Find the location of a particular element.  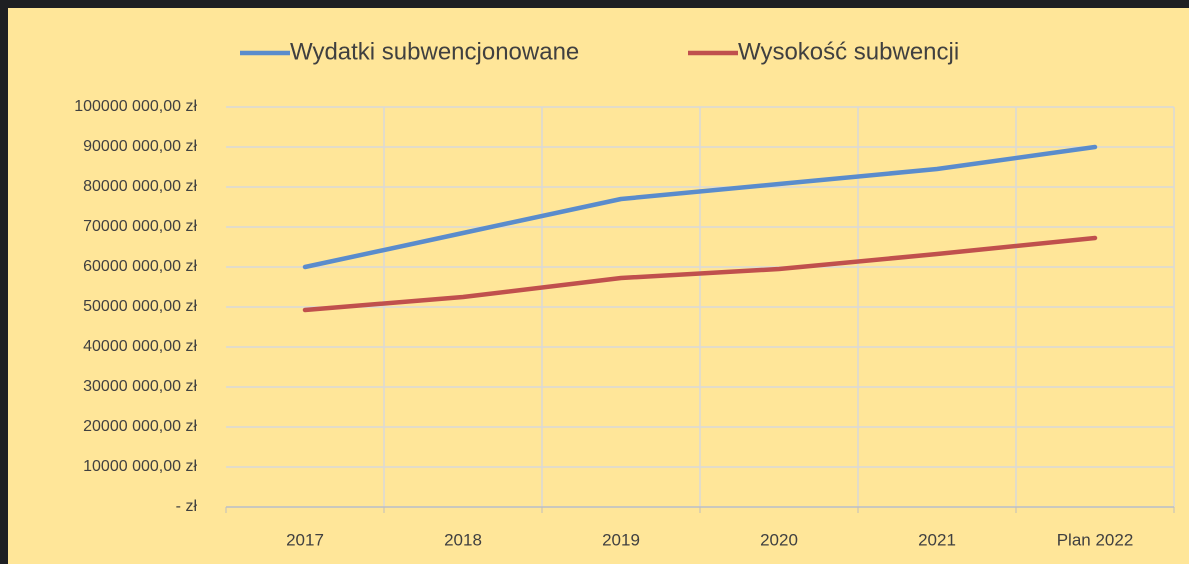

legend-label: Wydatki subwencjonowane is located at coordinates (434, 51).